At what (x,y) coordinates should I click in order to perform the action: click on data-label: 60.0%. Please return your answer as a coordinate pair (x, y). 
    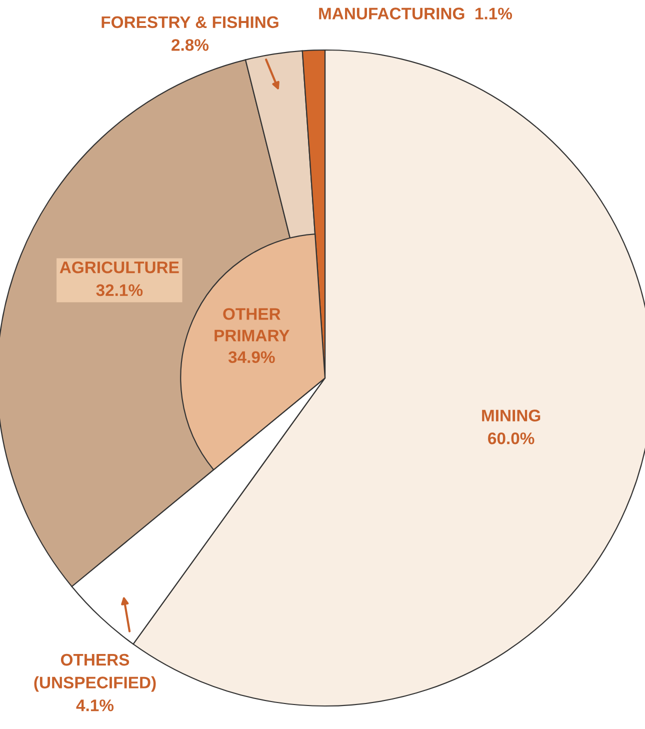
    Looking at the image, I should click on (511, 438).